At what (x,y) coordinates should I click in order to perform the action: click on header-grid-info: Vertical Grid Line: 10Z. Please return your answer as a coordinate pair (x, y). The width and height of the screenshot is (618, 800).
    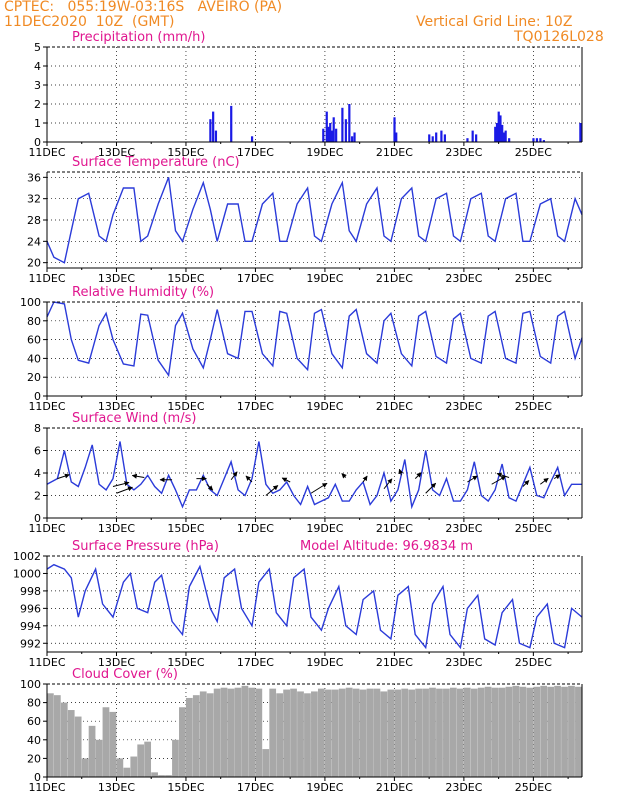
    Looking at the image, I should click on (494, 22).